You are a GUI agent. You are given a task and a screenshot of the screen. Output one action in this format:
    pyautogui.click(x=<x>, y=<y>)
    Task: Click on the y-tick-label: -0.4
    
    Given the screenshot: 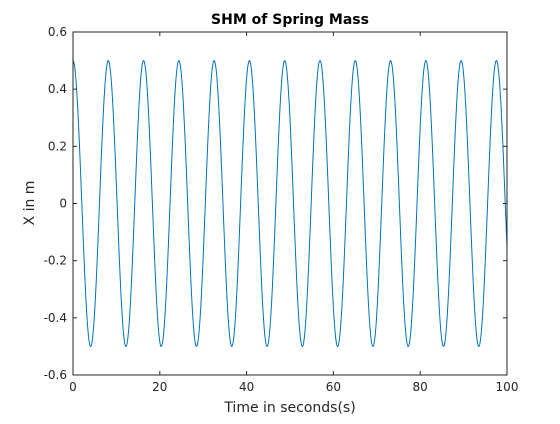 What is the action you would take?
    pyautogui.click(x=55, y=318)
    